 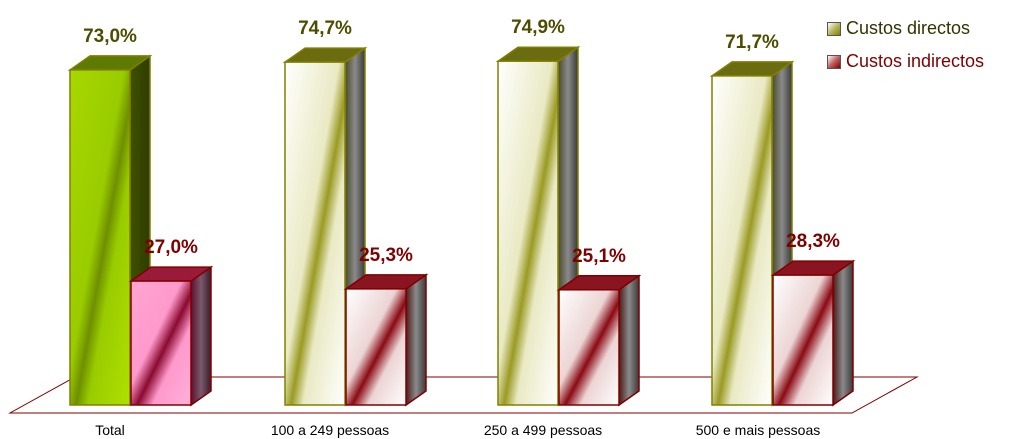 I want to click on data-label-direct: 71,7%, so click(x=752, y=42).